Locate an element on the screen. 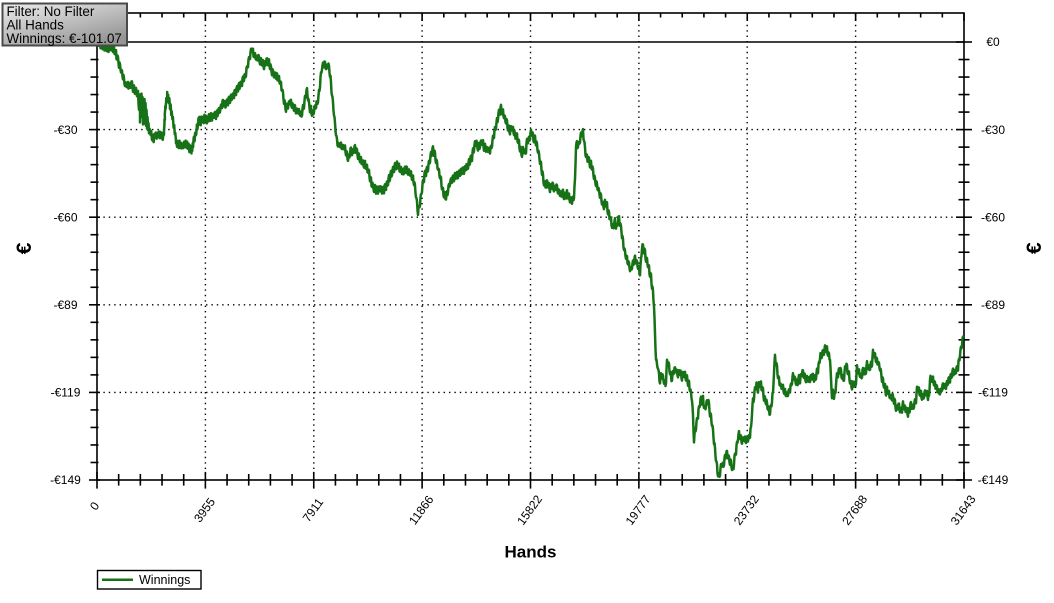 Image resolution: width=1054 pixels, height=603 pixels. svg-text: Winnings: €-101.07 is located at coordinates (64, 38).